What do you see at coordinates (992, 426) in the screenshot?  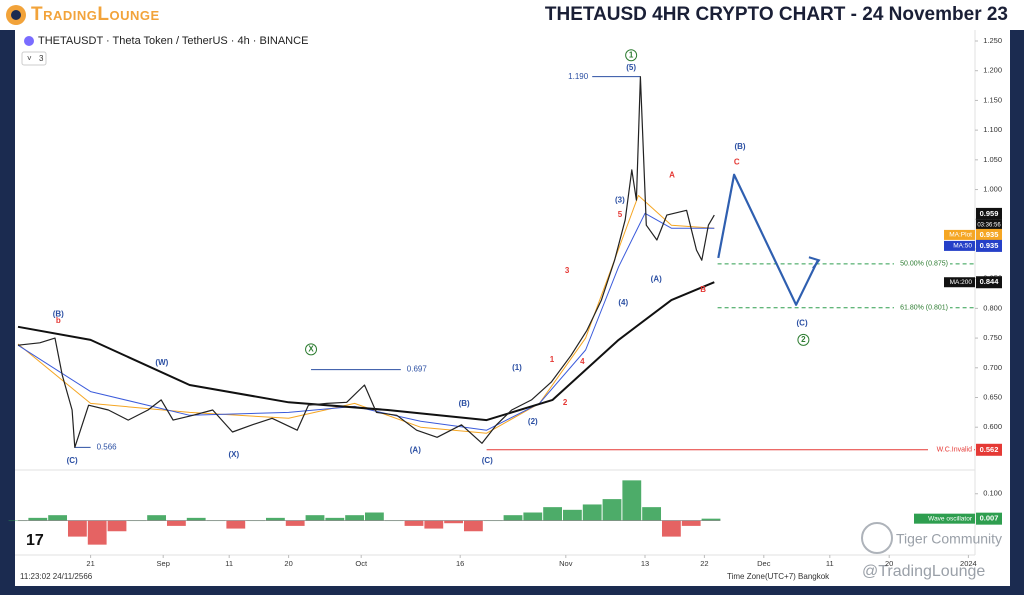 I see `y-tick-label: 0.600` at bounding box center [992, 426].